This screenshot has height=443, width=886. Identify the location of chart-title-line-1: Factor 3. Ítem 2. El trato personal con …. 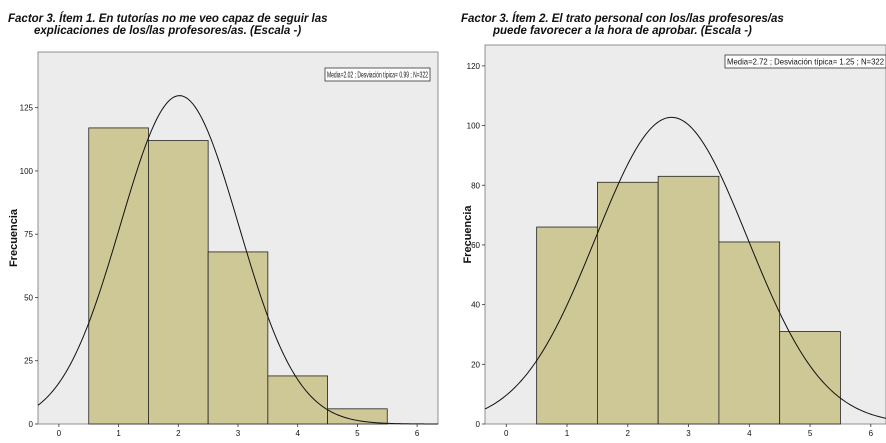
(622, 19).